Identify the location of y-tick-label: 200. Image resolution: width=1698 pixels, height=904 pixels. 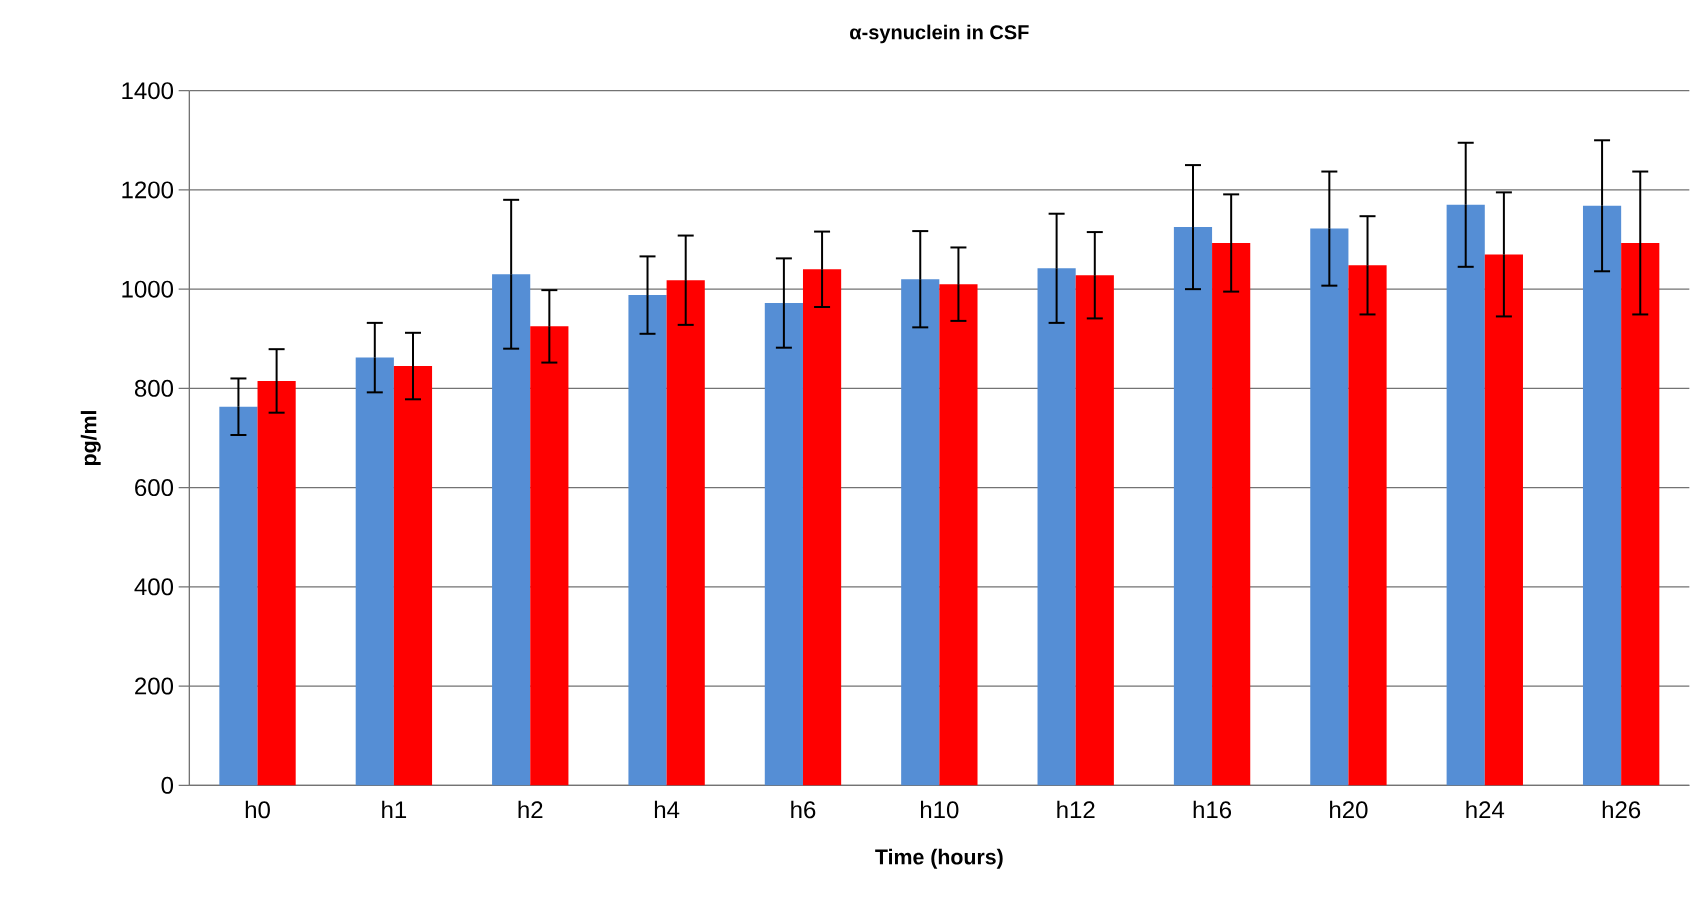
(154, 686).